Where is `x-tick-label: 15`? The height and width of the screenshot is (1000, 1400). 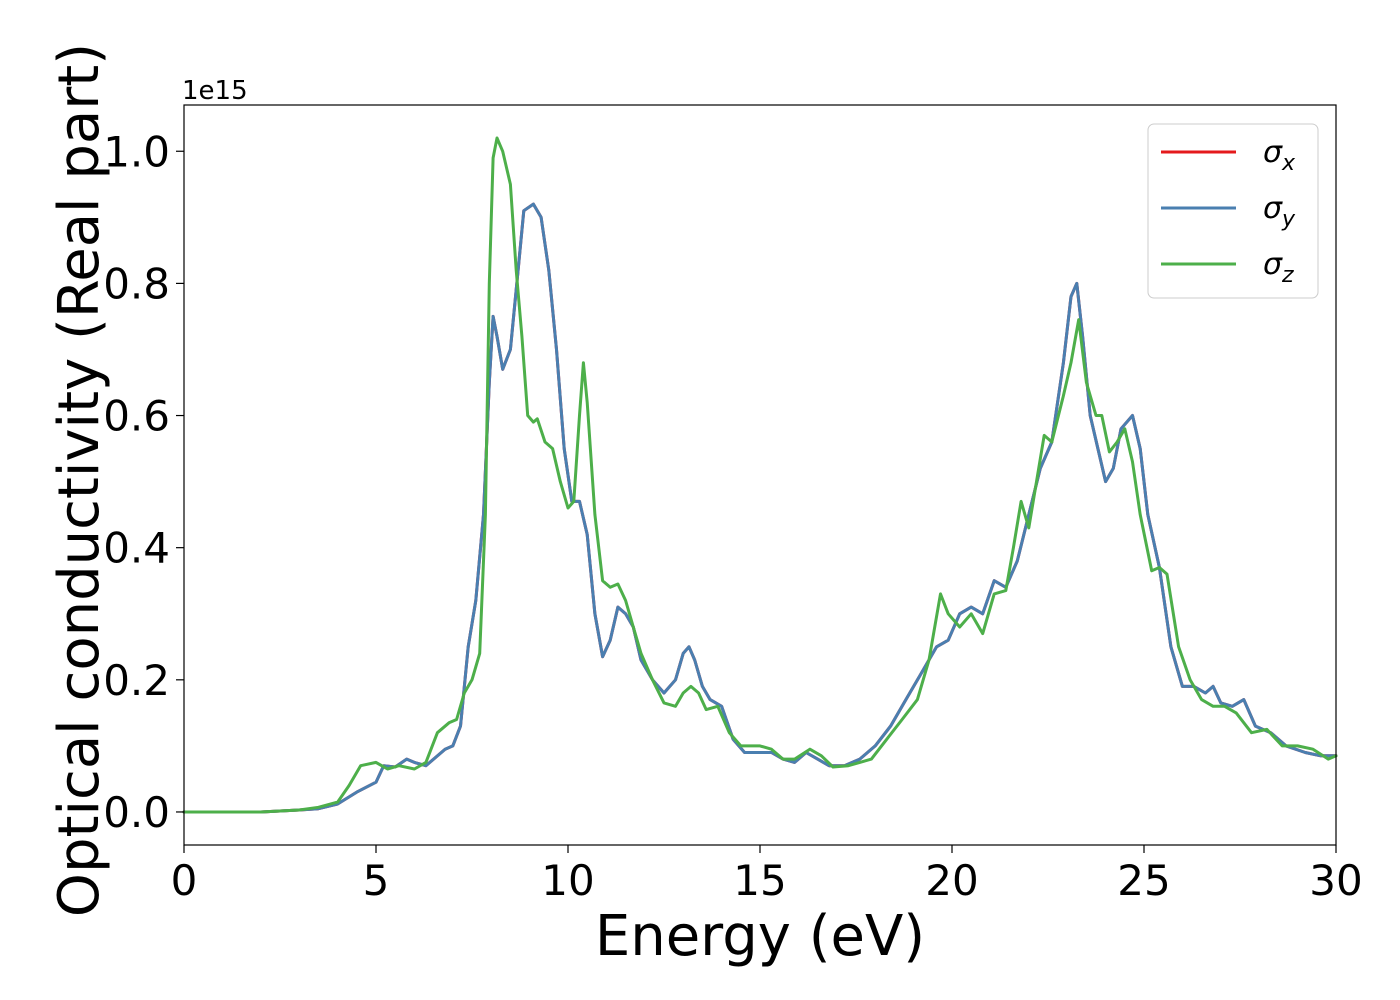
x-tick-label: 15 is located at coordinates (759, 880).